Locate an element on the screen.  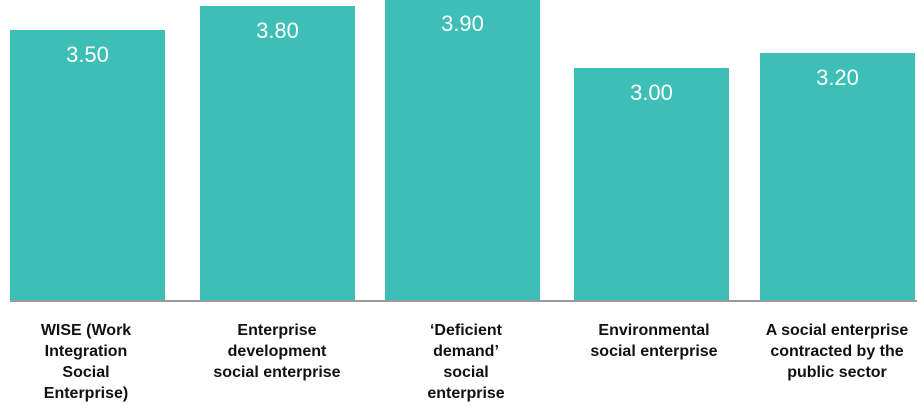
category-label-4: Environmental social enterprise is located at coordinates (654, 341).